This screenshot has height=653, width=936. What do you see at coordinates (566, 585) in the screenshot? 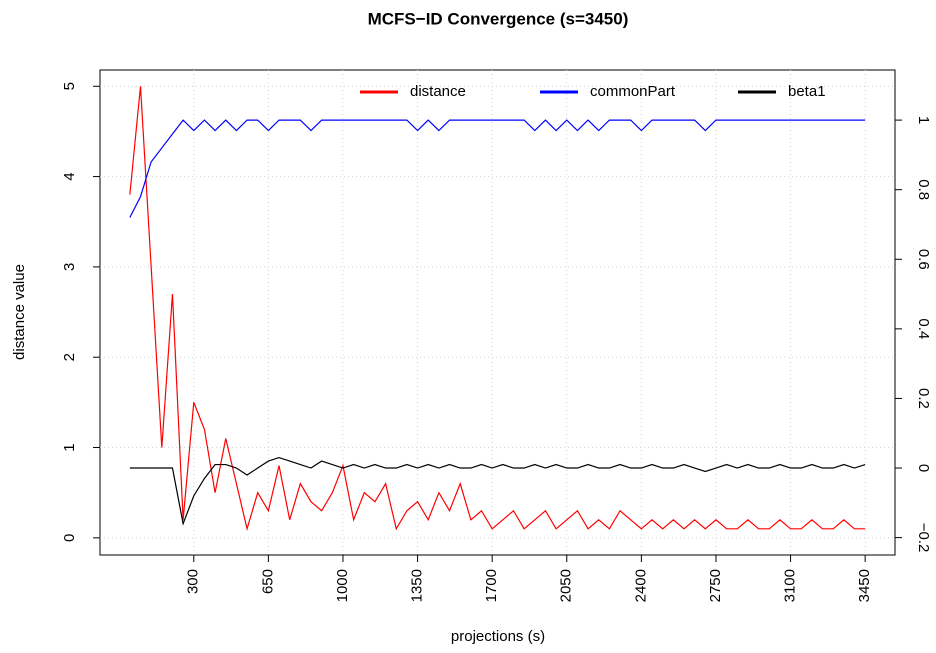
I see `x-tick-label: 2050` at bounding box center [566, 585].